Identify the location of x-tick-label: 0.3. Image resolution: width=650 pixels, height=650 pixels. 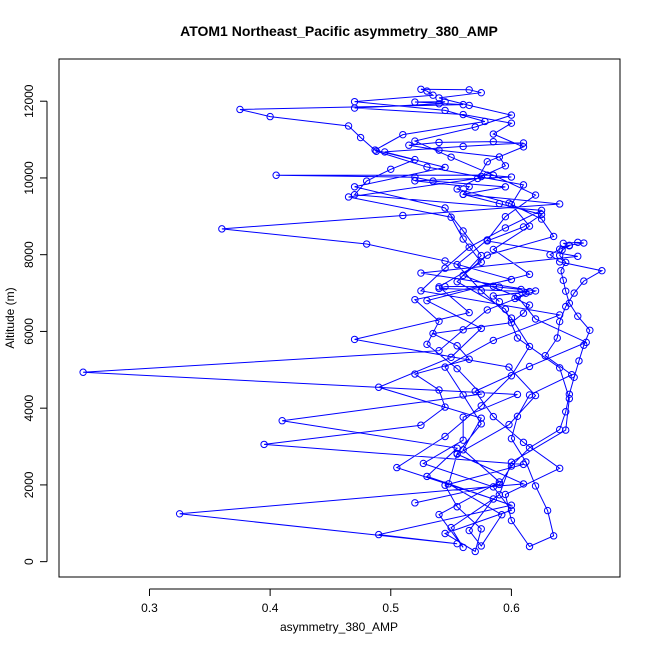
(149, 608).